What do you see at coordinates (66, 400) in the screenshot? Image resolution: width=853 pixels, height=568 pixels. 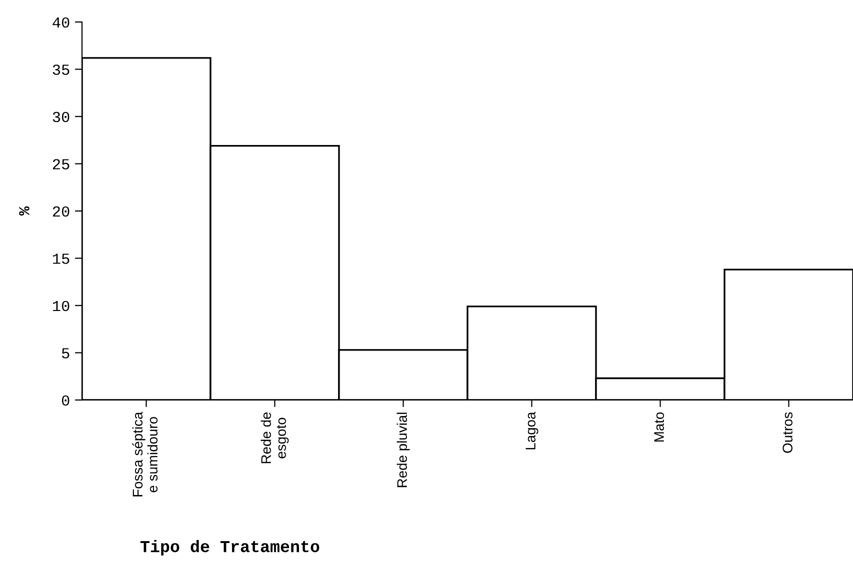 I see `y-tick-label: 0` at bounding box center [66, 400].